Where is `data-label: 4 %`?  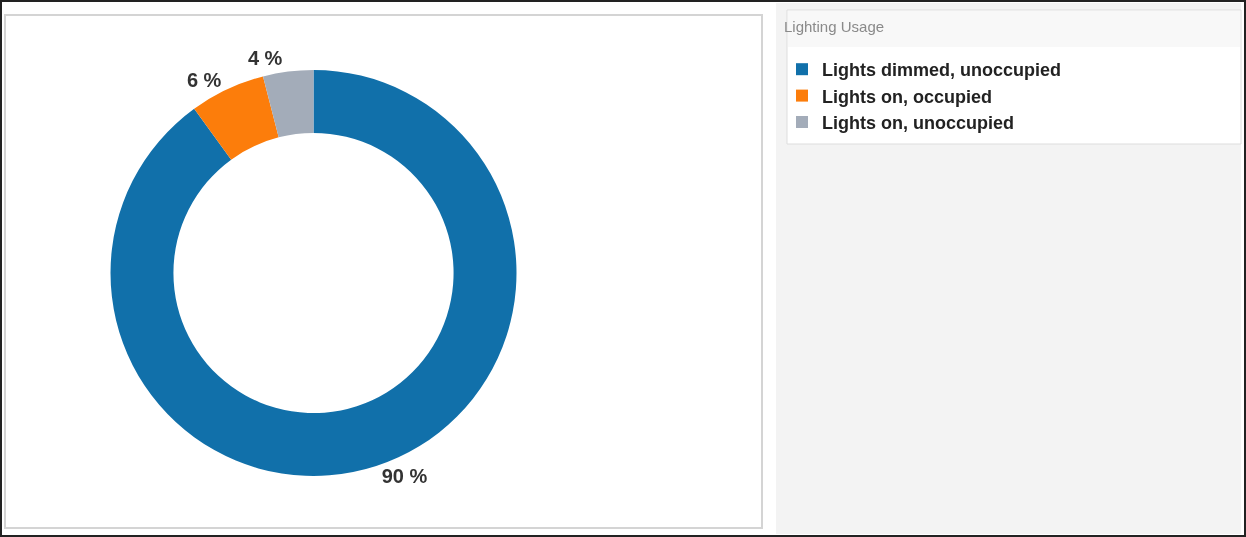 data-label: 4 % is located at coordinates (265, 58).